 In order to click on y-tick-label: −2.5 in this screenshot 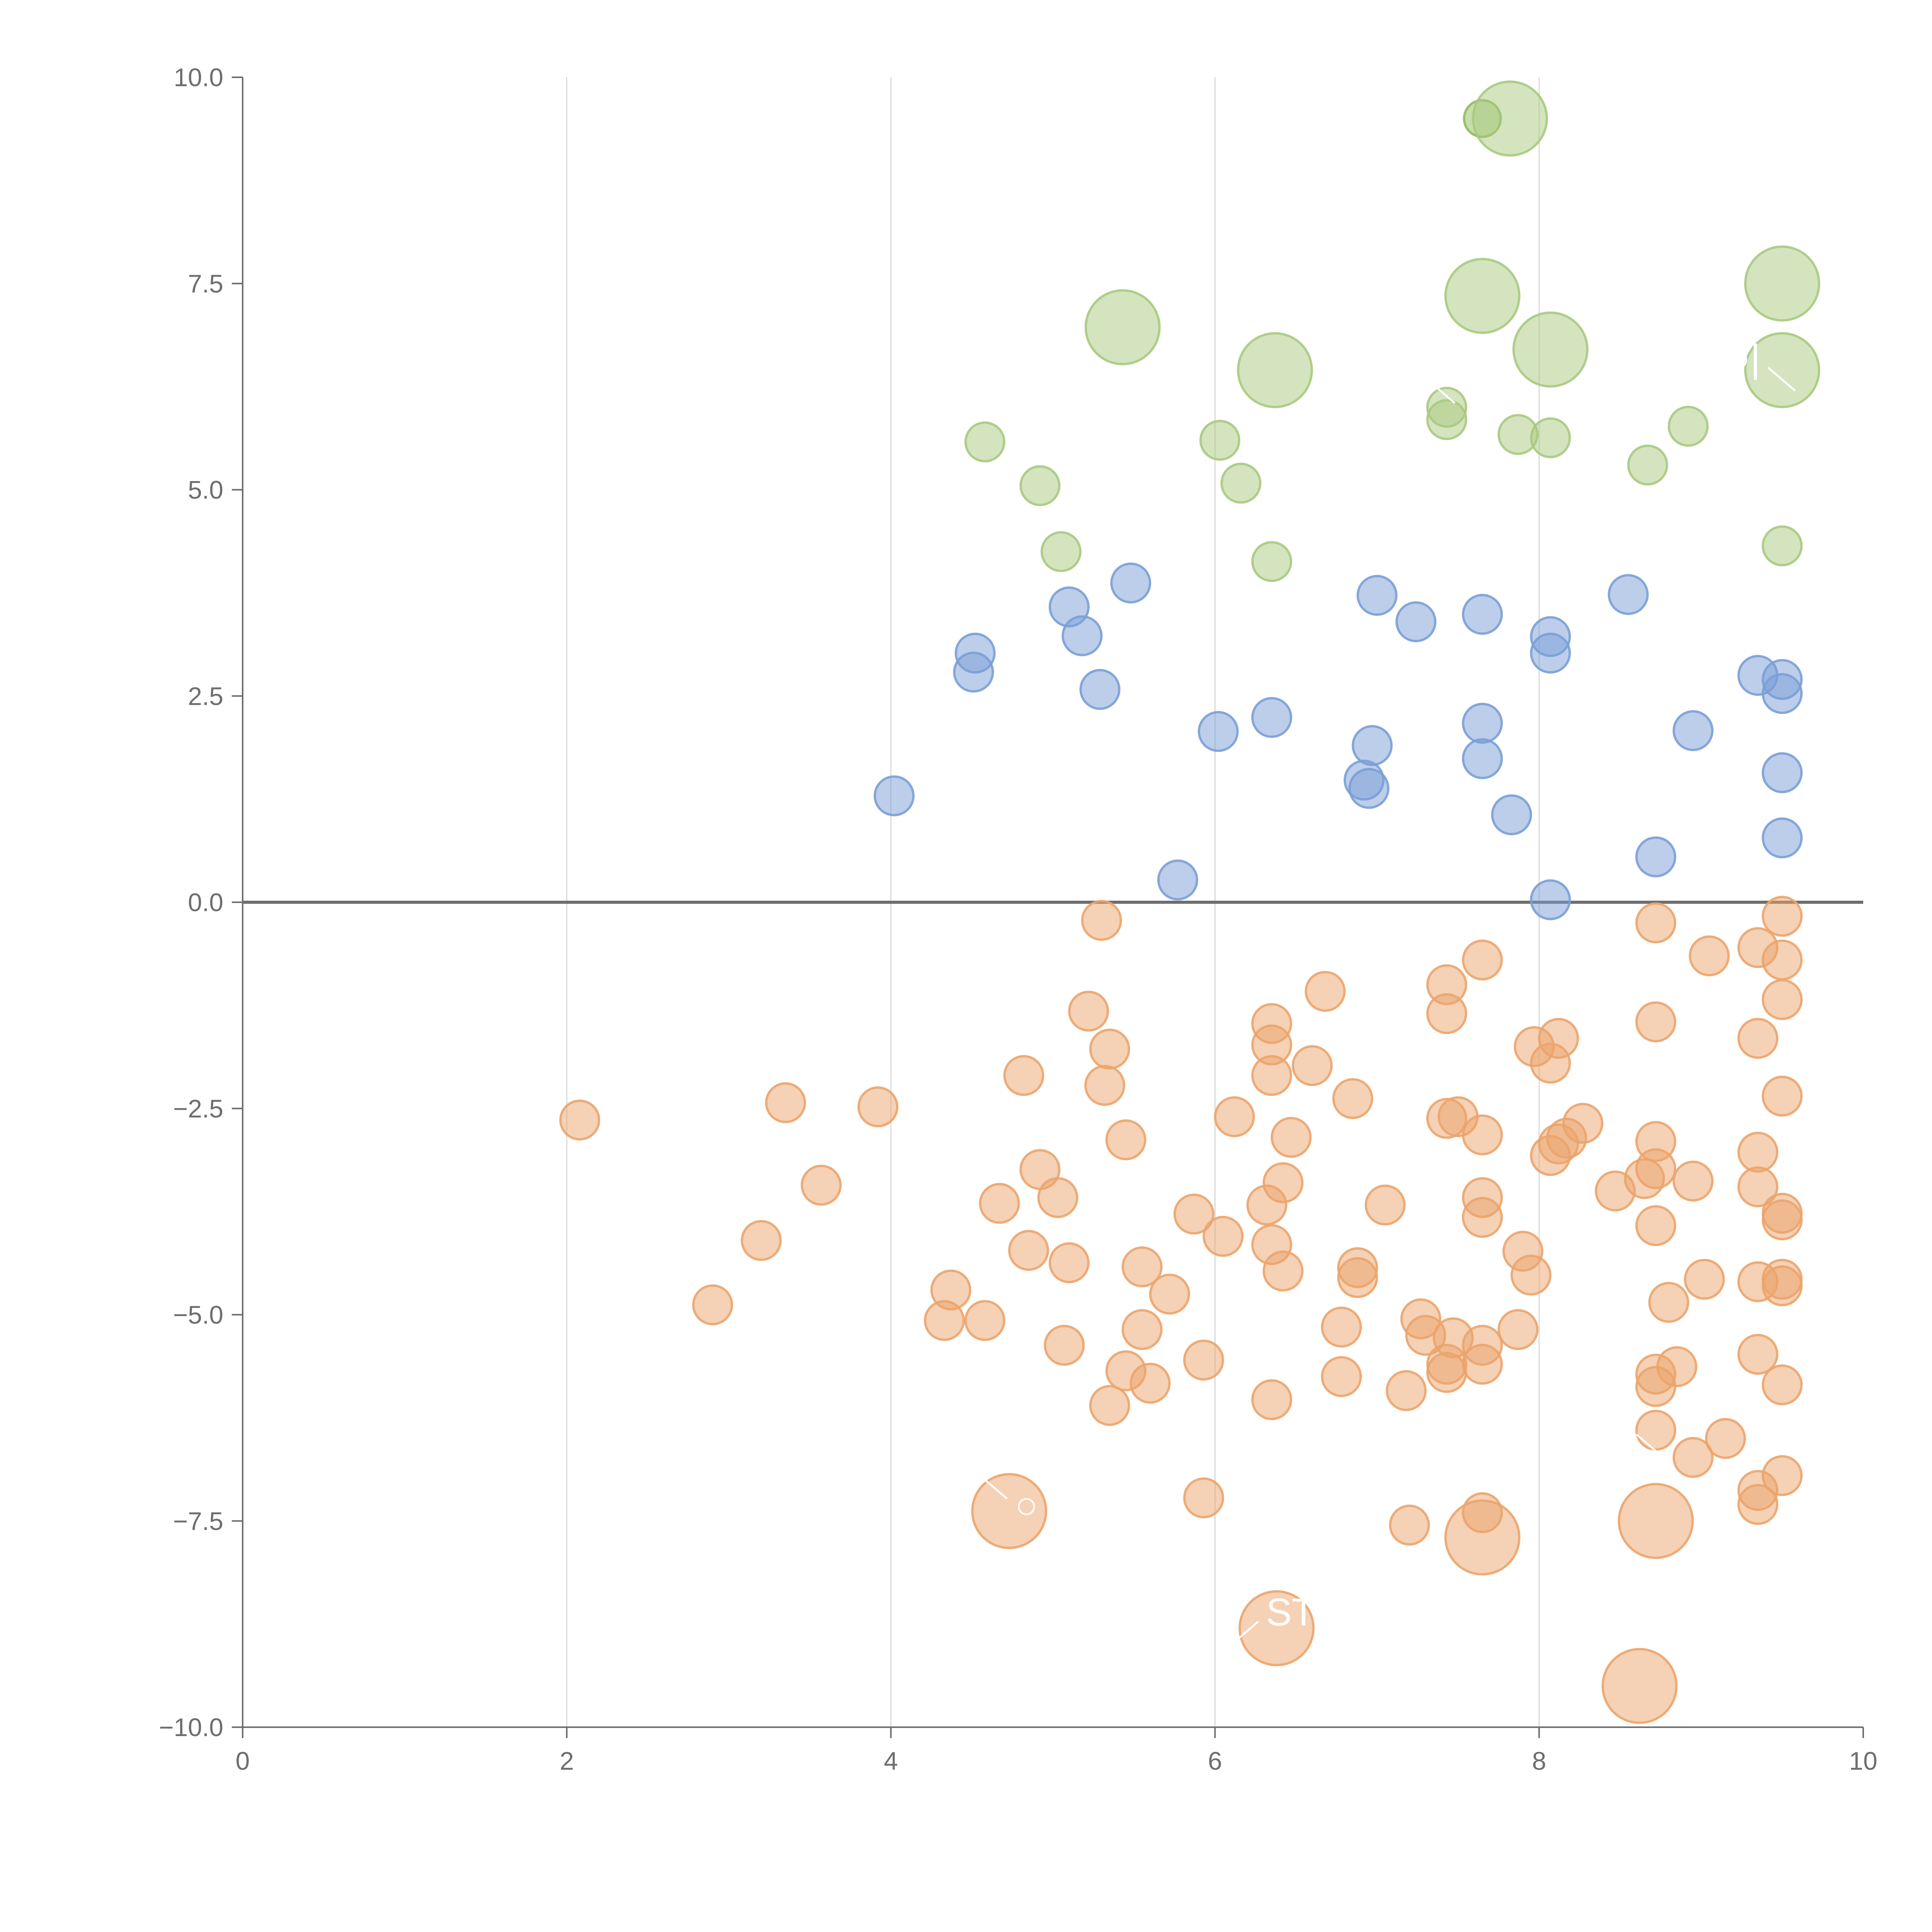, I will do `click(198, 1108)`.